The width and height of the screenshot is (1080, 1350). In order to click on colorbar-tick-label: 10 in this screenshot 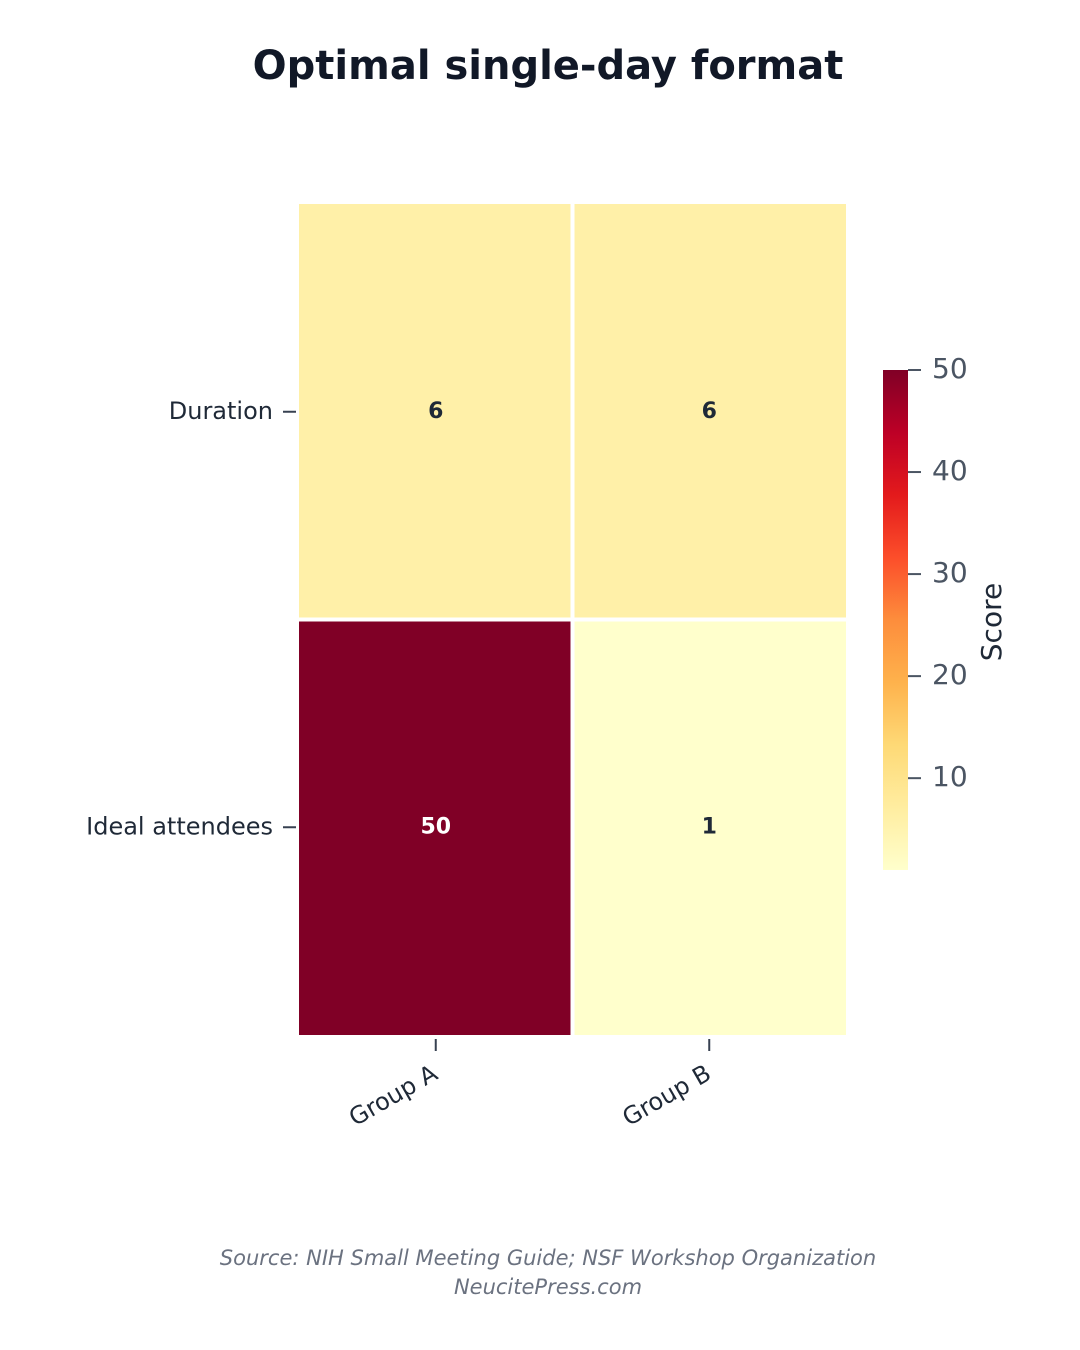, I will do `click(950, 776)`.